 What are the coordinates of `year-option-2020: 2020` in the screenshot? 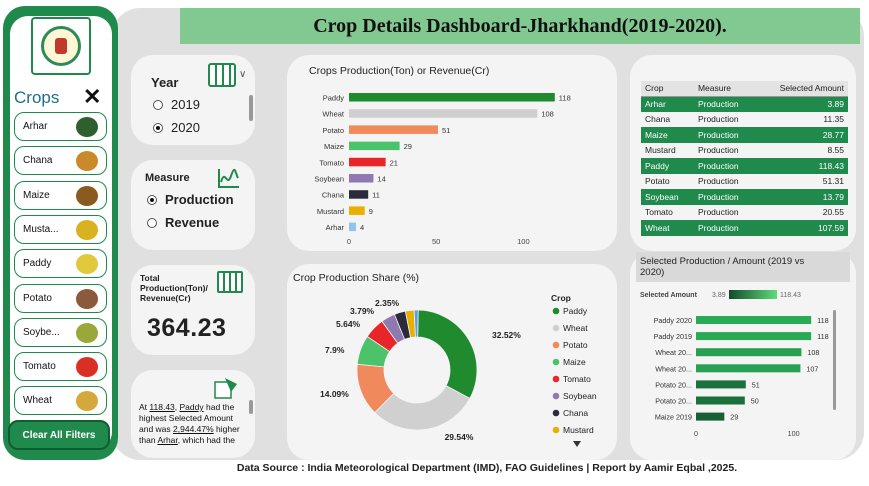 It's located at (176, 127).